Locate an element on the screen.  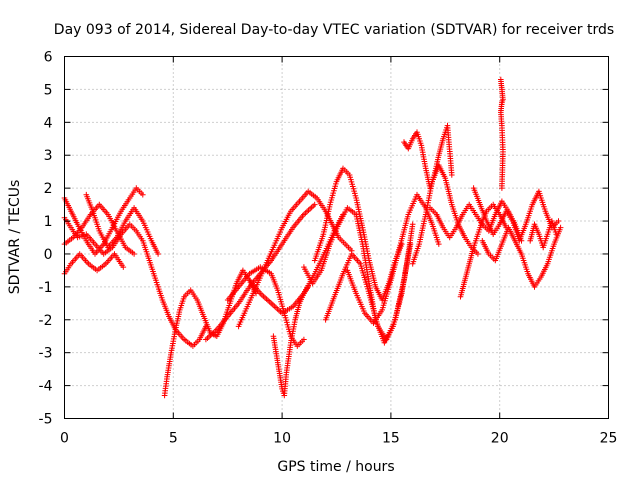
series-arc-p is located at coordinates (428, 156).